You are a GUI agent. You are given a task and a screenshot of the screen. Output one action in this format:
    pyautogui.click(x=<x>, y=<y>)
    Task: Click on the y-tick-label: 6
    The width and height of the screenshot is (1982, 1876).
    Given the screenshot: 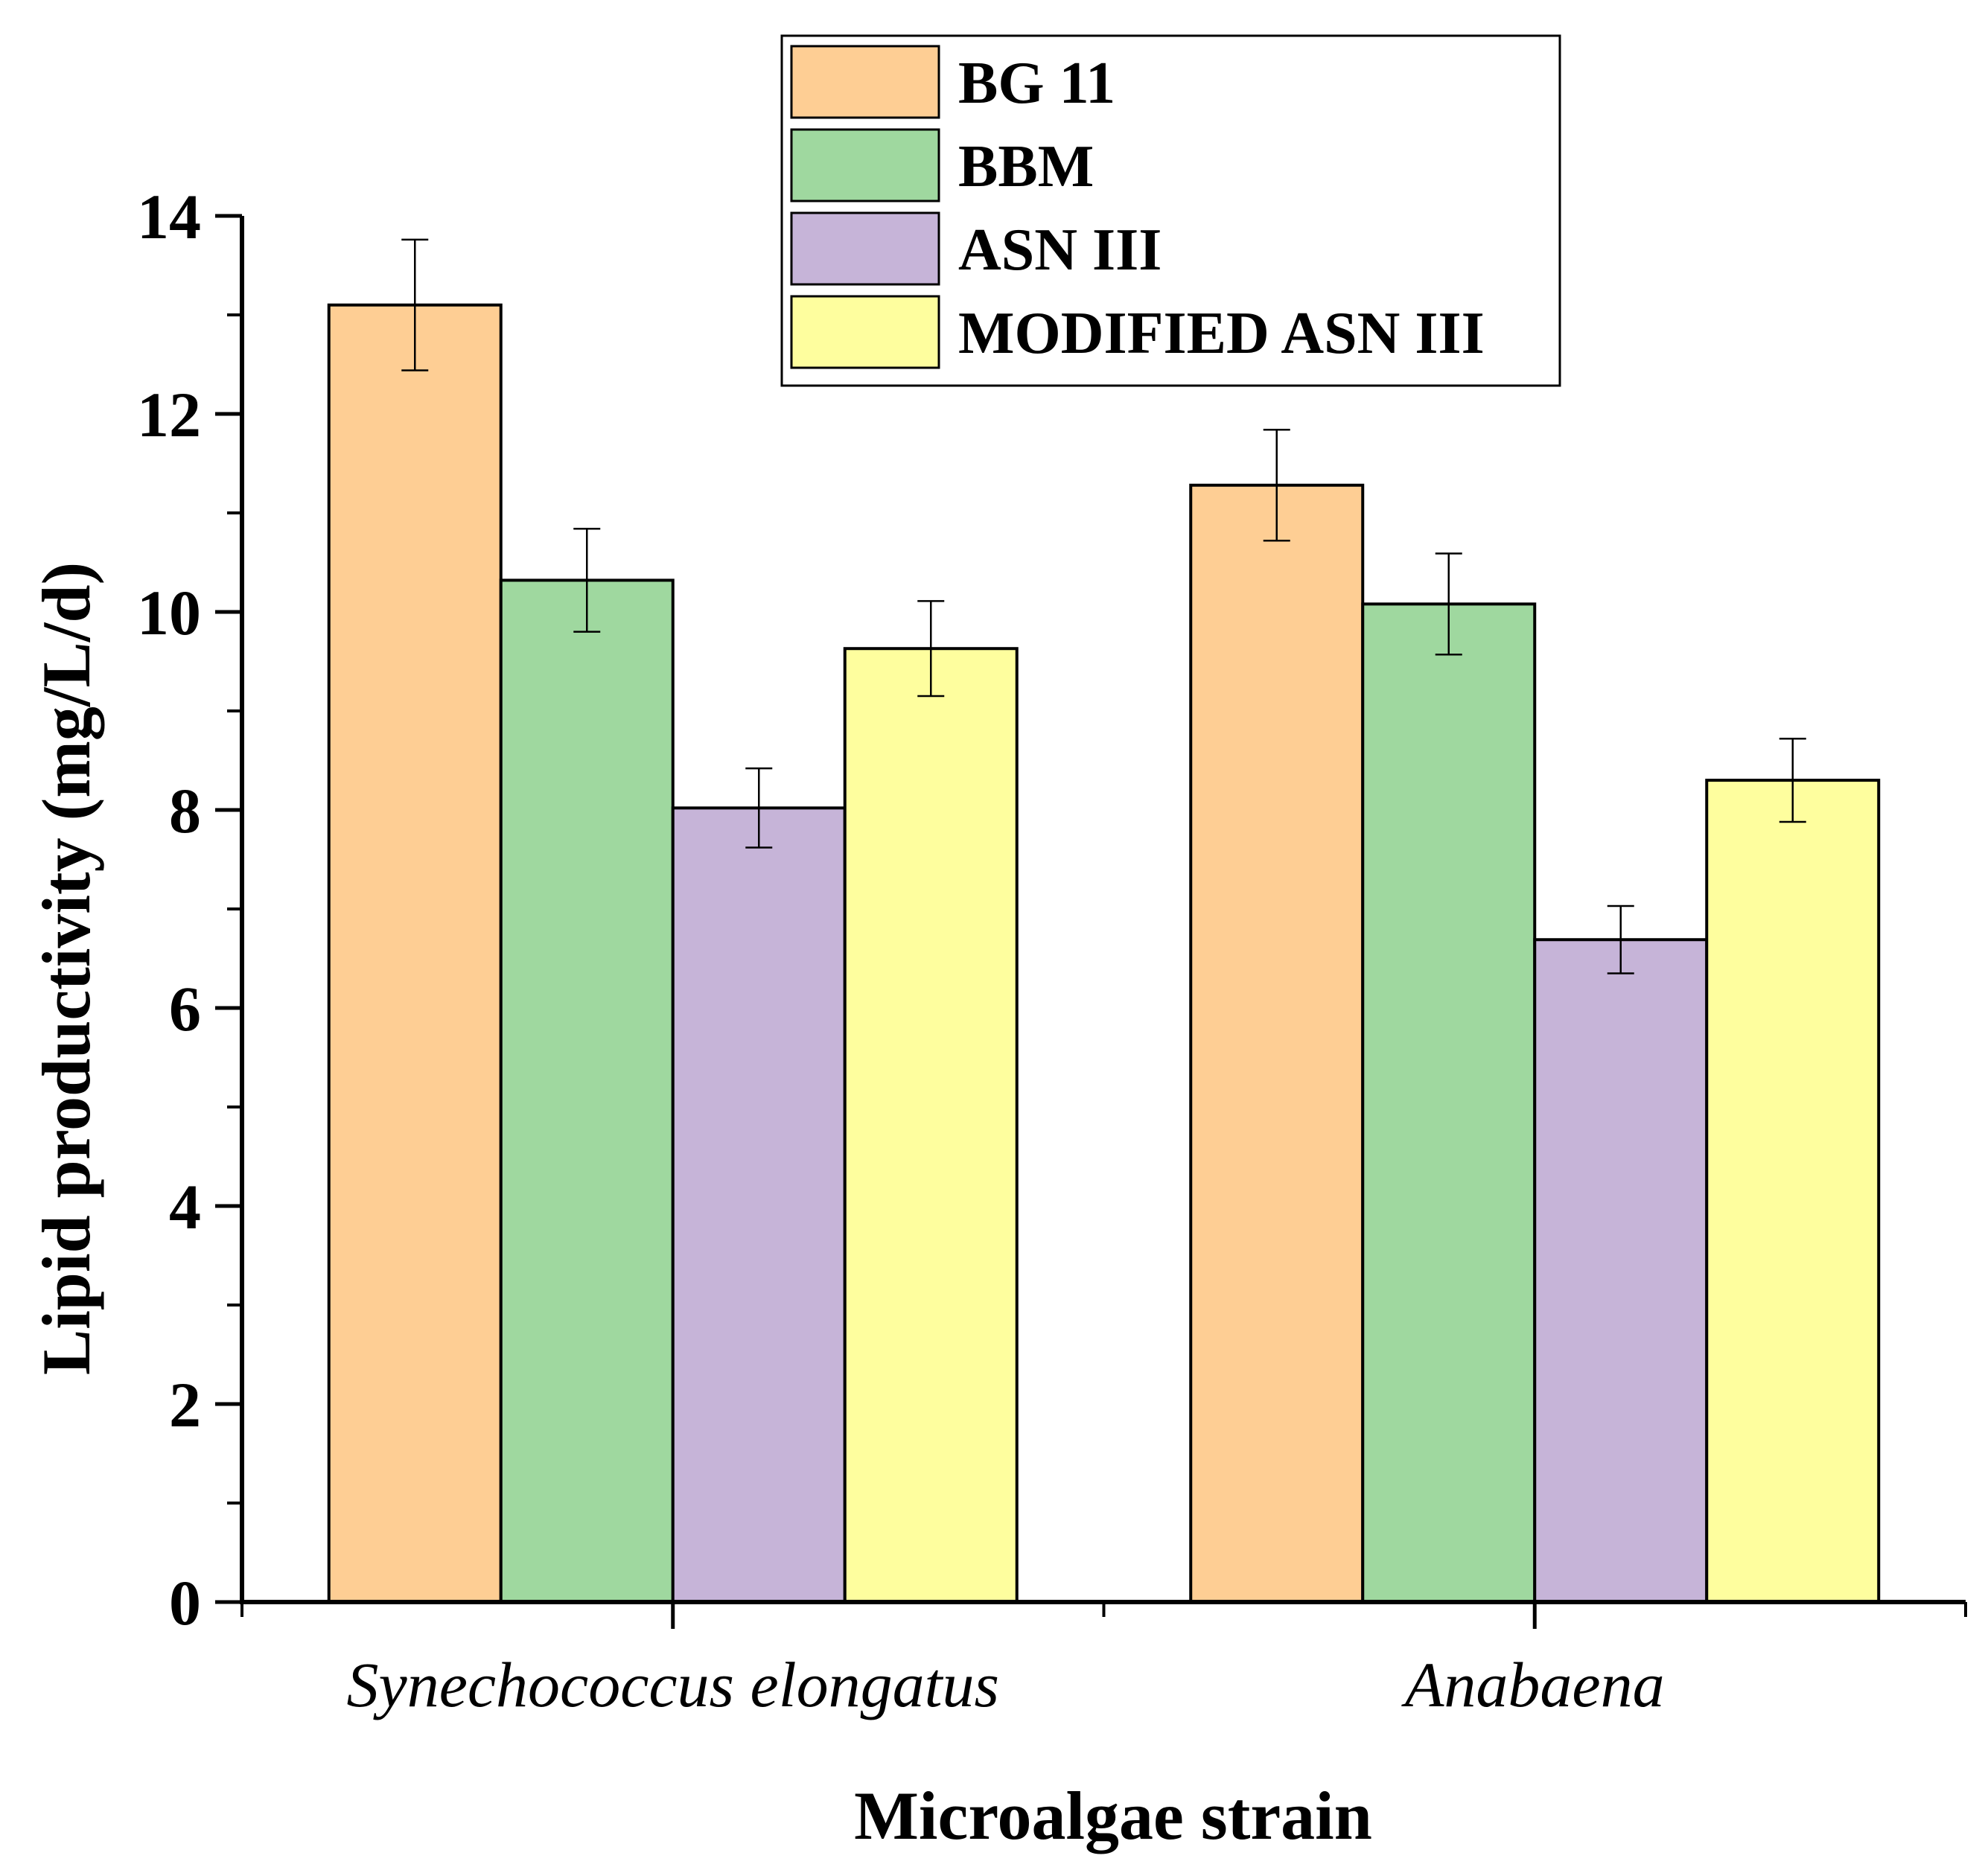 What is the action you would take?
    pyautogui.click(x=185, y=1008)
    